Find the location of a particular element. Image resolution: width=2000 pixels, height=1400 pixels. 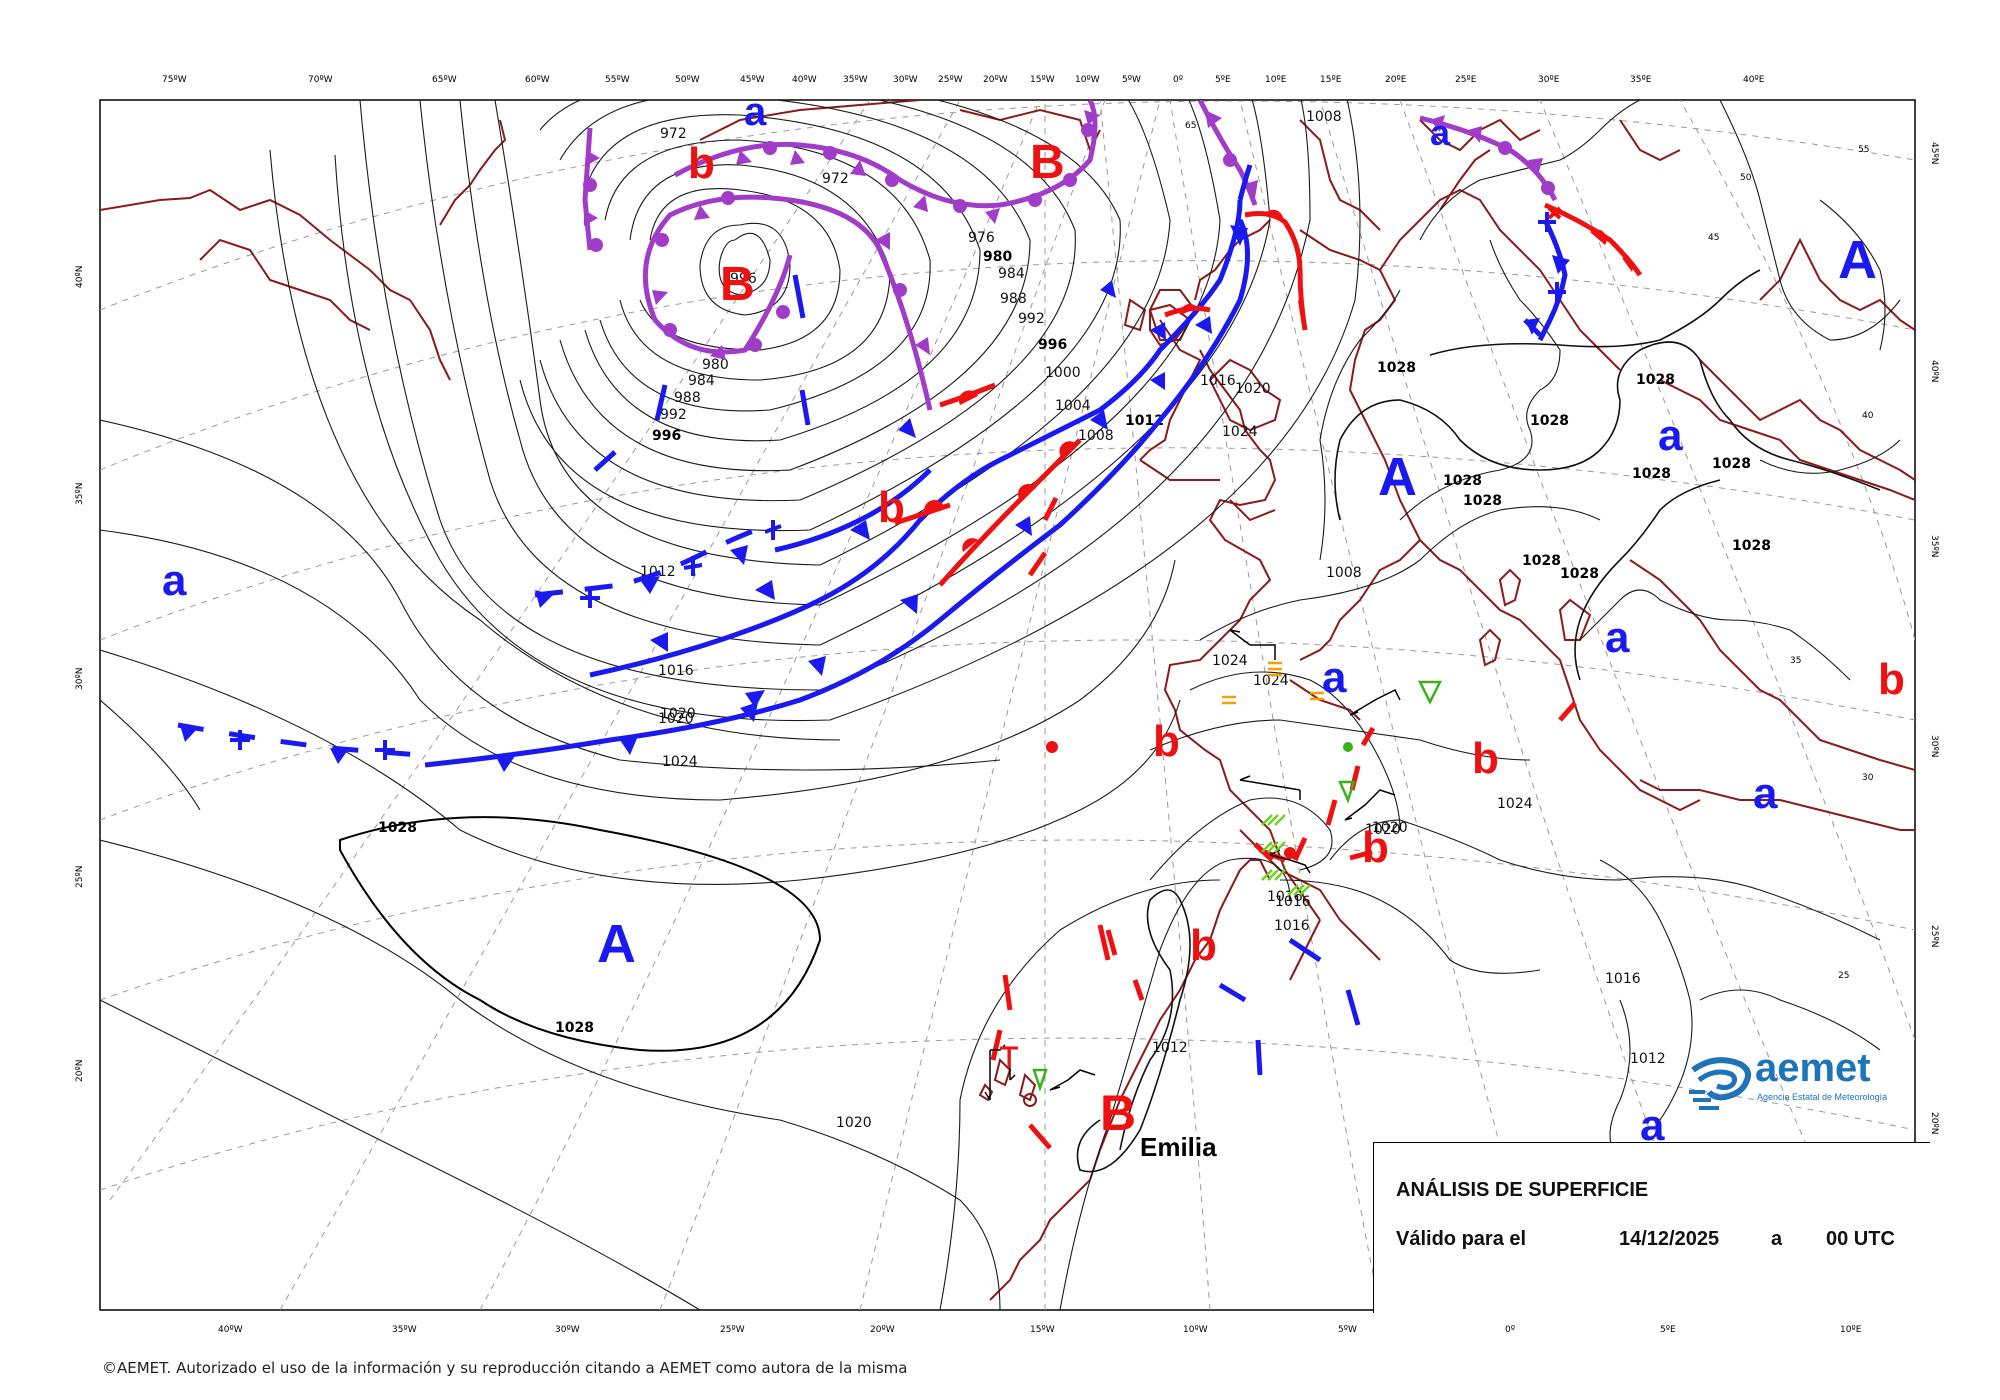

svg-text: 15ºE is located at coordinates (1331, 80).